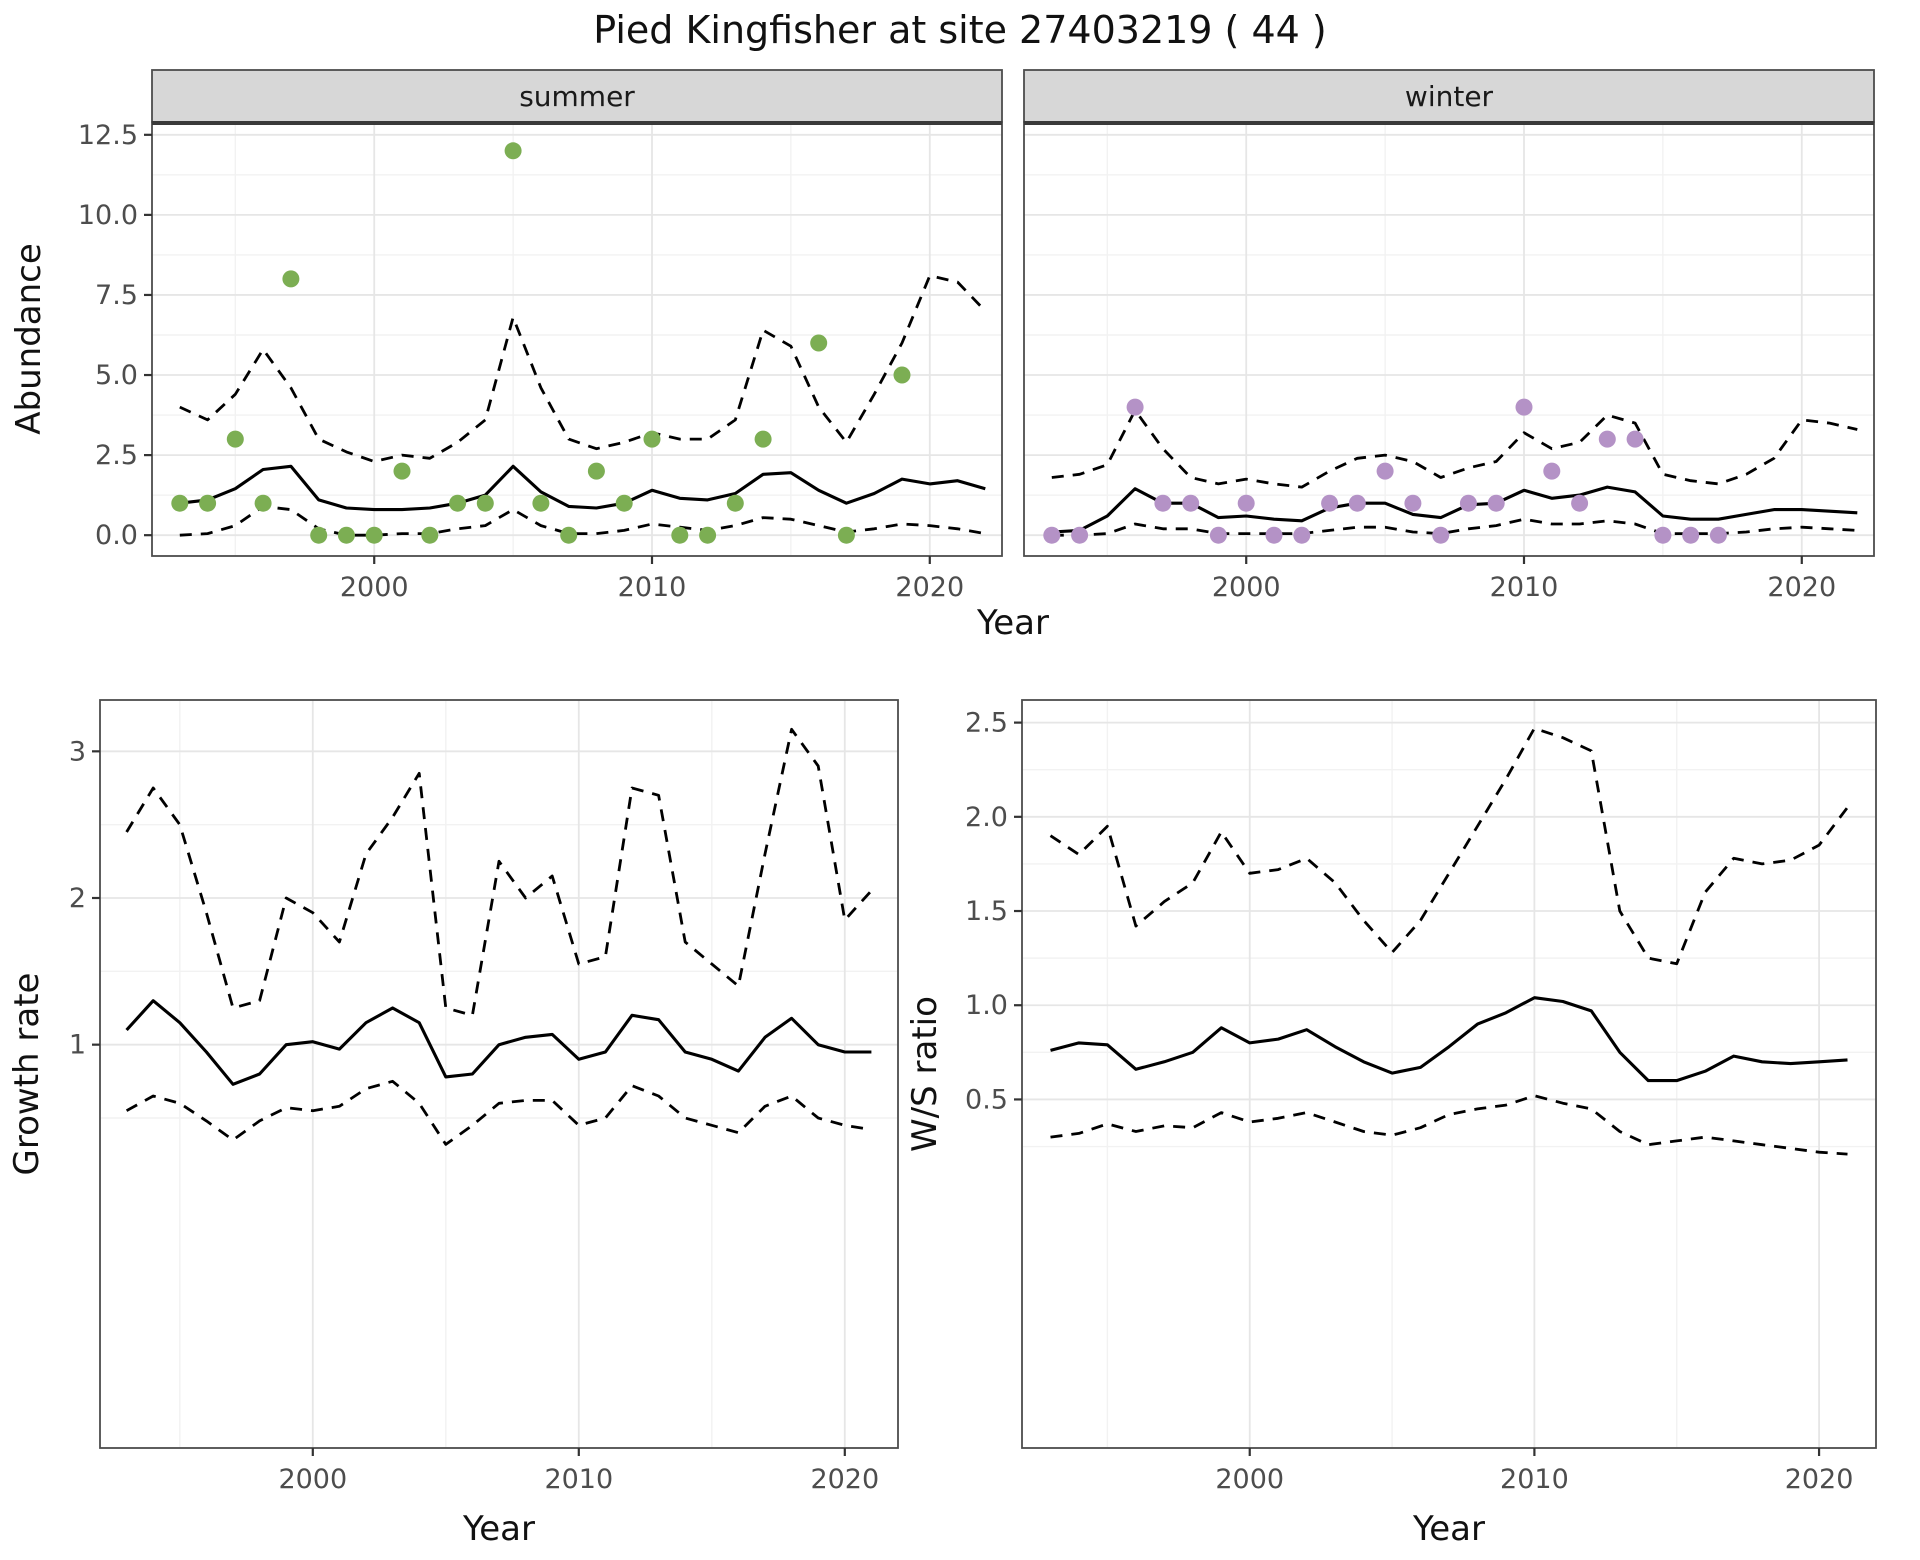 The image size is (1920, 1560). Describe the element at coordinates (77, 751) in the screenshot. I see `y-tick-label: 3` at that location.